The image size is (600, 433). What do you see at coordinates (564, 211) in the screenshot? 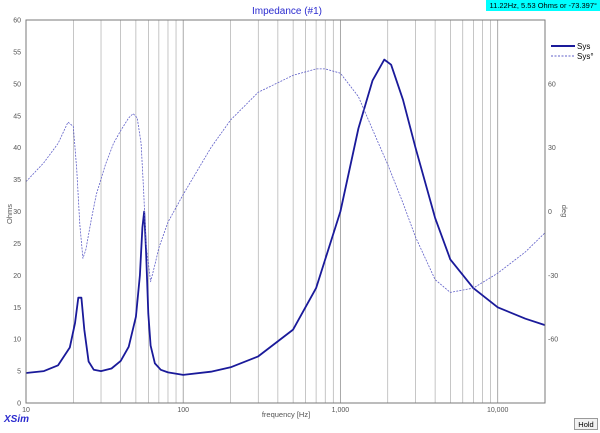
I see `y2-axis-label: deg` at bounding box center [564, 211].